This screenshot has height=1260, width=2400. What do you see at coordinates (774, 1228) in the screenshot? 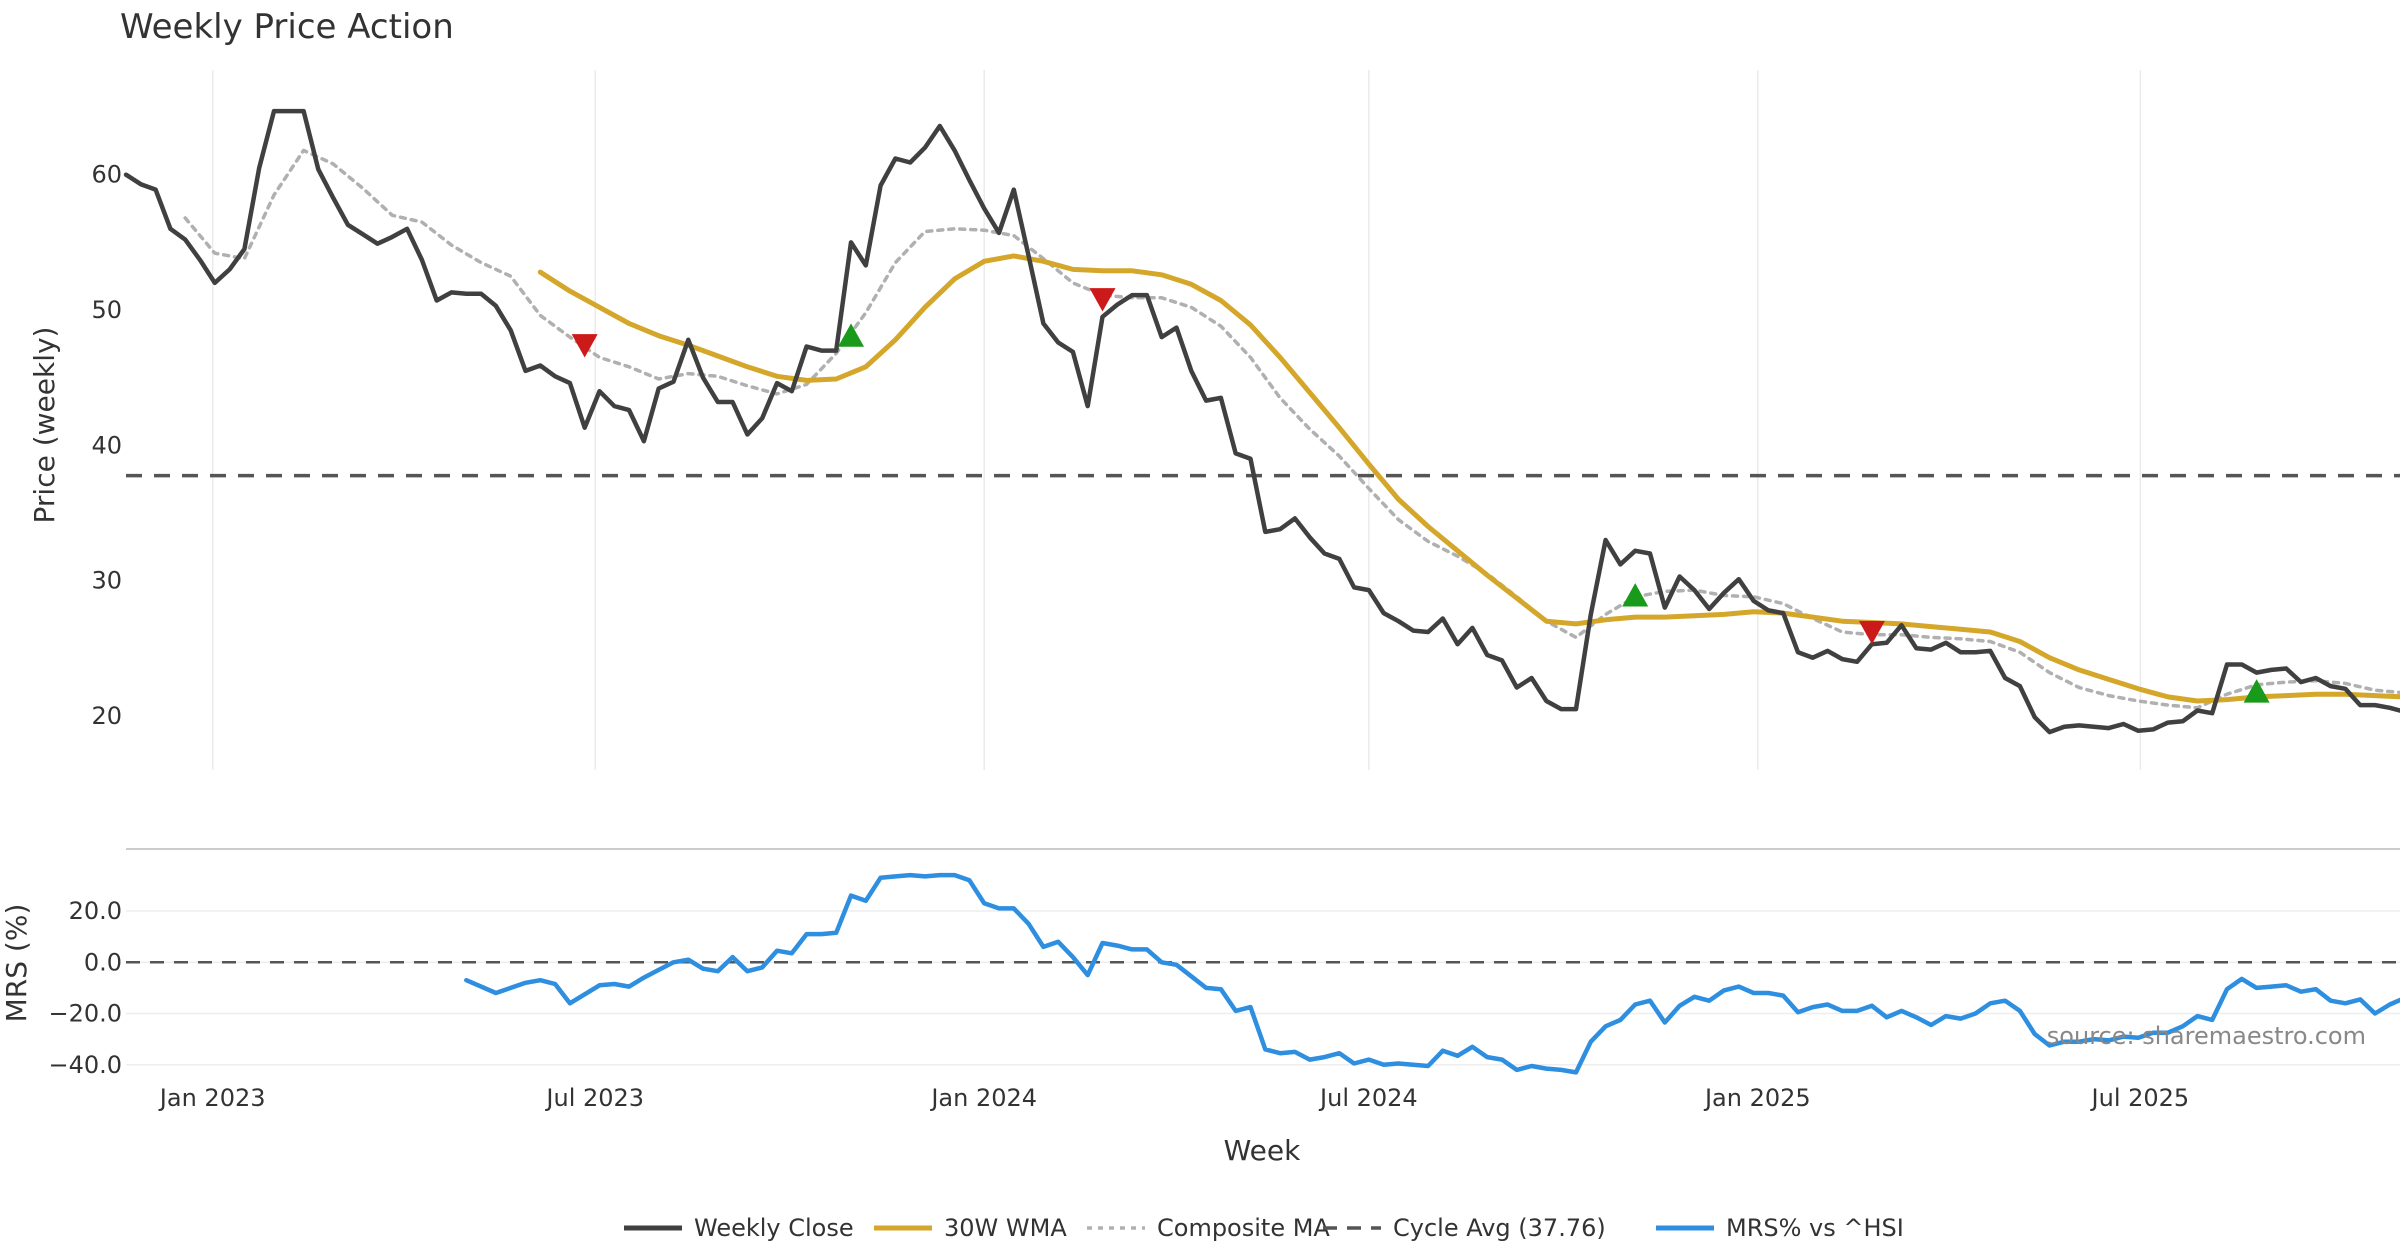
I see `legend-label: Weekly Close` at bounding box center [774, 1228].